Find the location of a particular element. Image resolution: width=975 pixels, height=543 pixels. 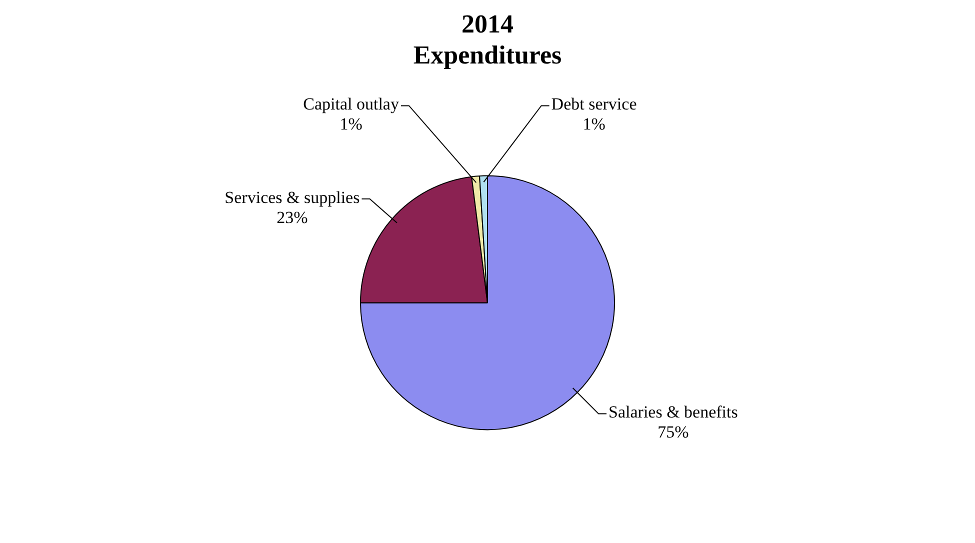

slice-label: Capital outlay is located at coordinates (351, 104).